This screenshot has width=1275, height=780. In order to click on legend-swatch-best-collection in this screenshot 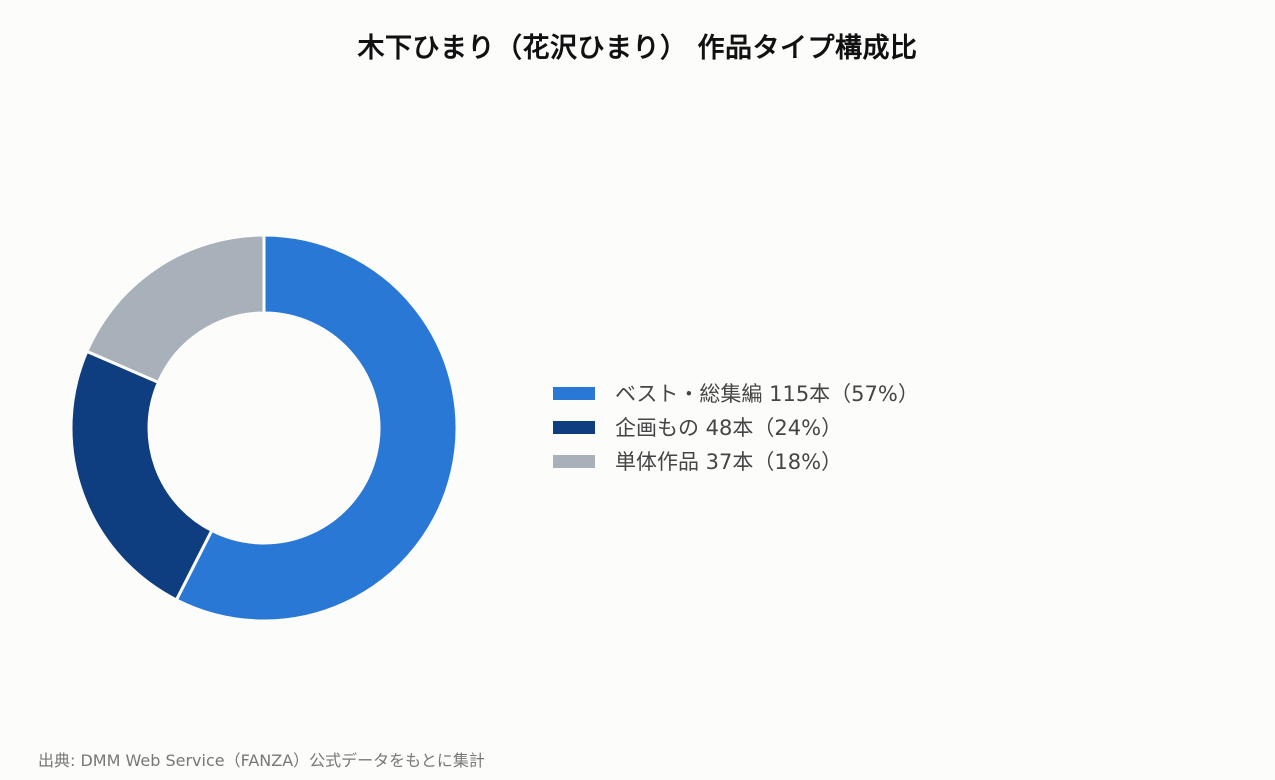, I will do `click(574, 393)`.